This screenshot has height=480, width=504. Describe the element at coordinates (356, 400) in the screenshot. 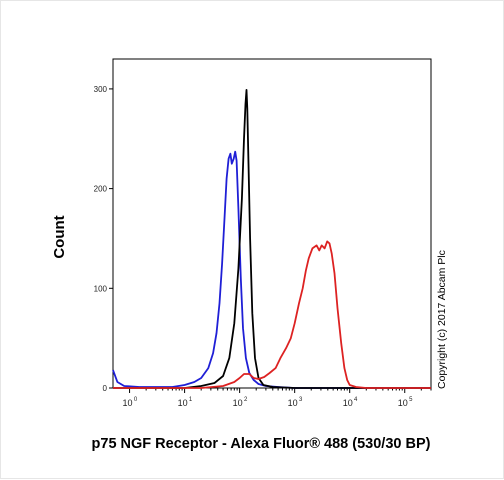

I see `x-tick-exponent: 4` at that location.